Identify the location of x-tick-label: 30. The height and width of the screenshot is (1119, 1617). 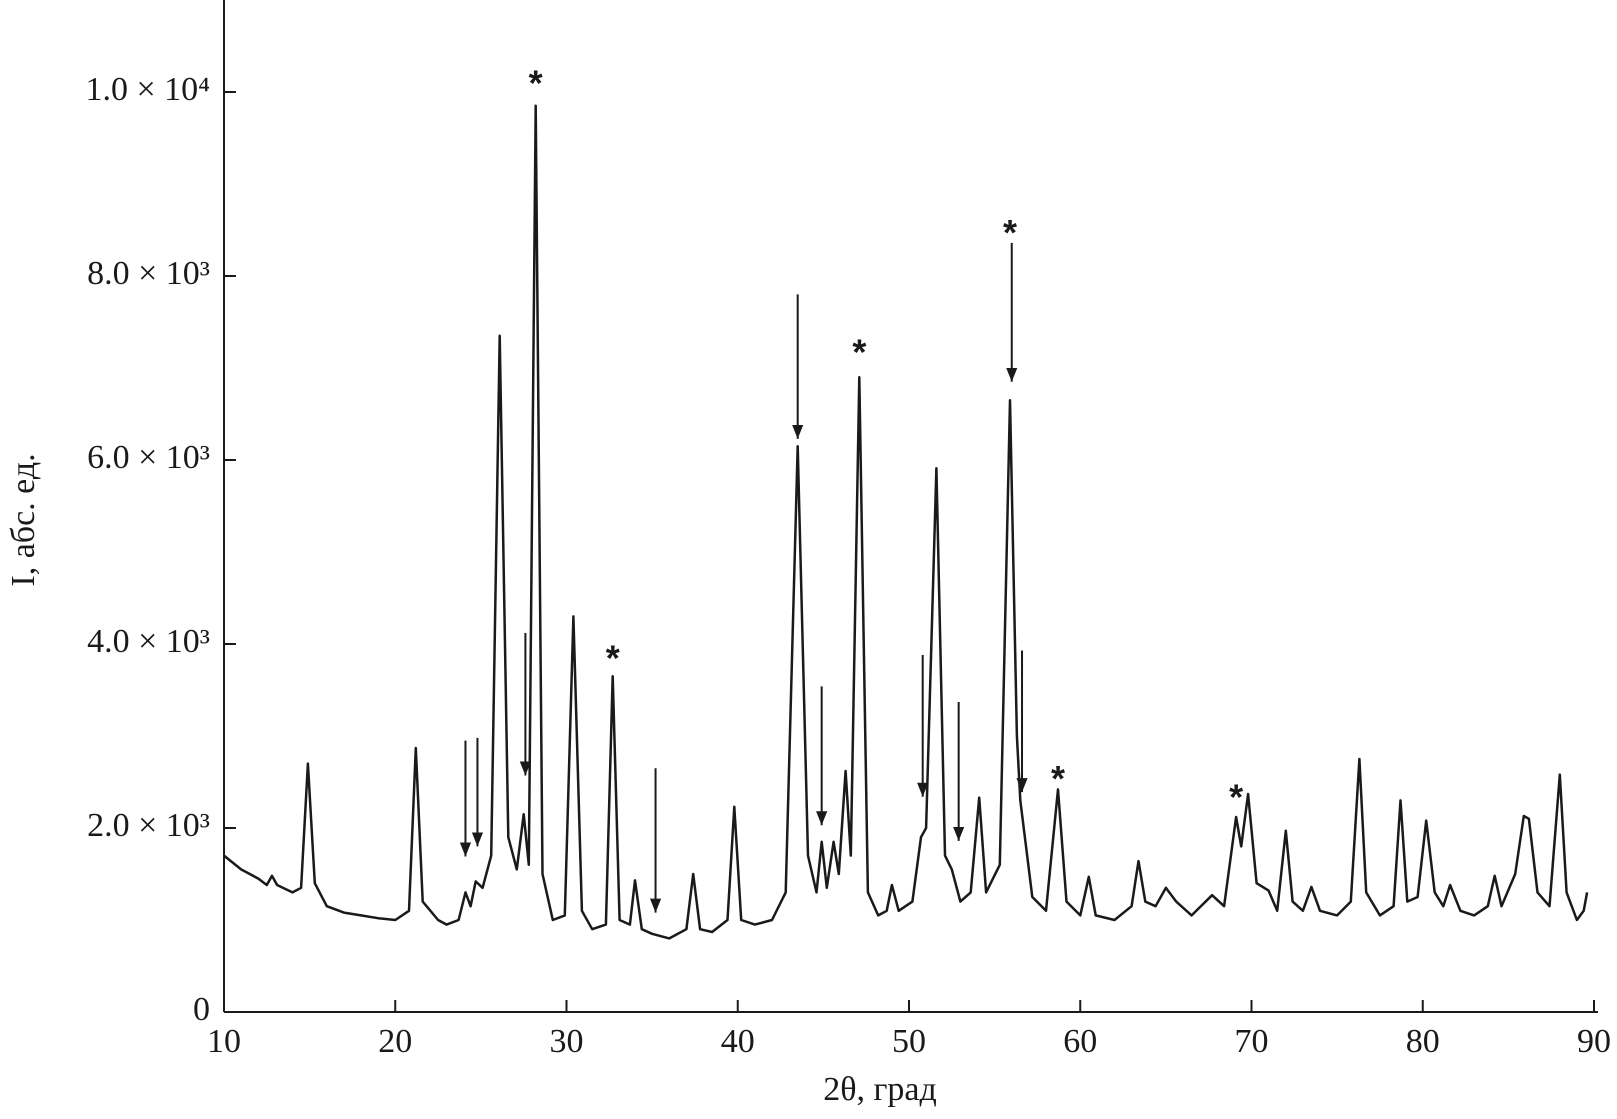
(567, 1041).